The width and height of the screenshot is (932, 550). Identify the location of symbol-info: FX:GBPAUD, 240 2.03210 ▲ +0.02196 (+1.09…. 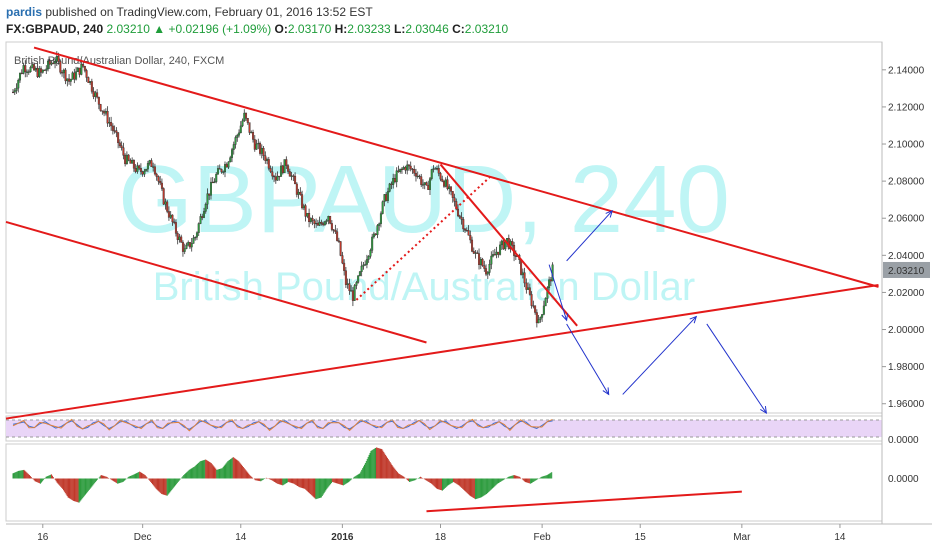
(257, 29).